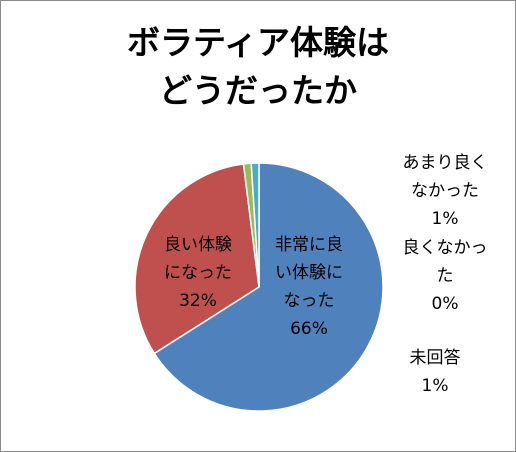 The image size is (516, 452). What do you see at coordinates (258, 90) in the screenshot?
I see `chart-title-line-2: どうだったか` at bounding box center [258, 90].